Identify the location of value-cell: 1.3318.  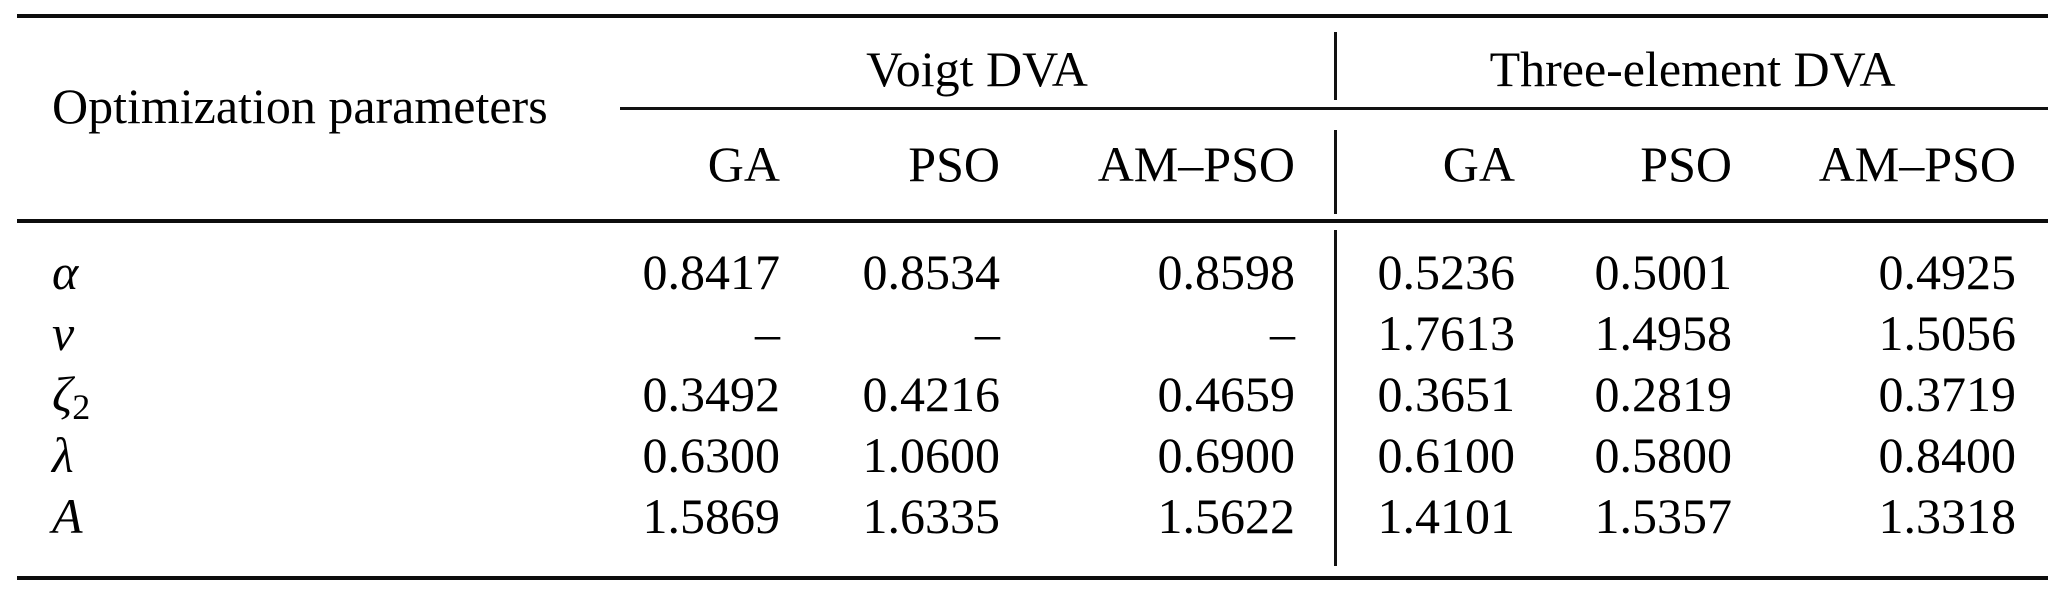
(1947, 516).